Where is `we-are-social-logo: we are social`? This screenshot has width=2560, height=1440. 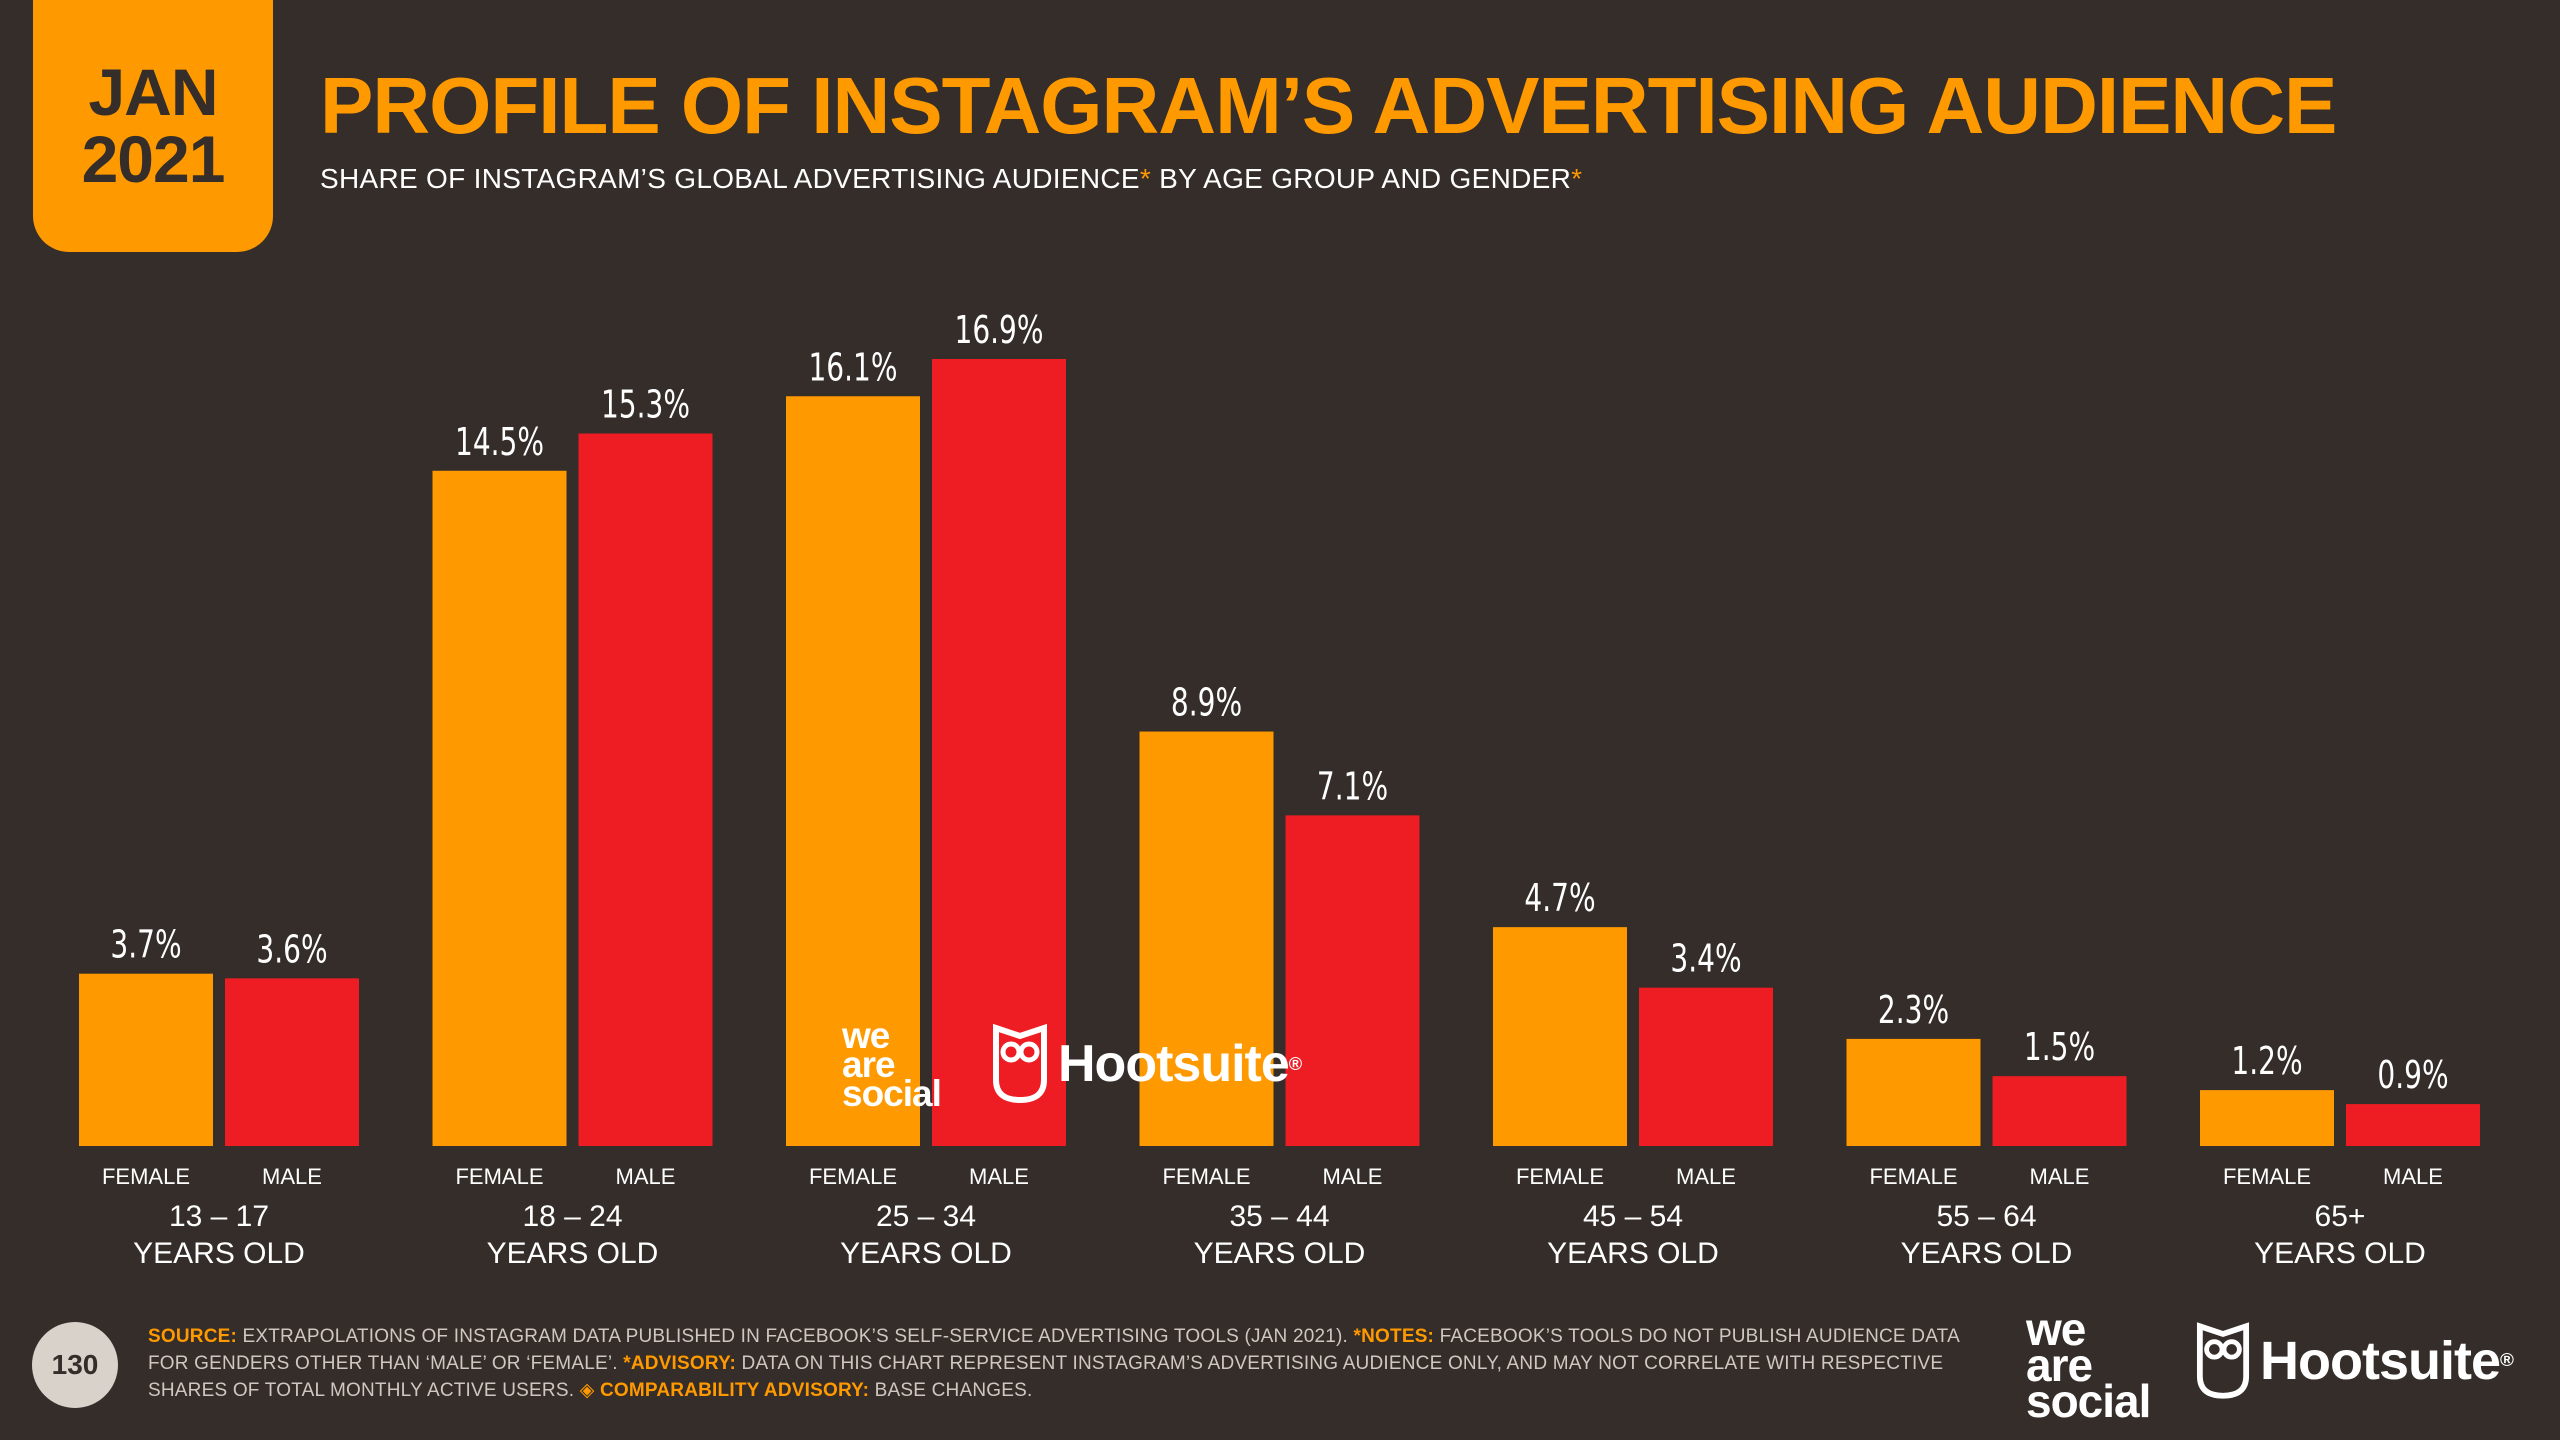
we-are-social-logo: we are social is located at coordinates (2088, 1365).